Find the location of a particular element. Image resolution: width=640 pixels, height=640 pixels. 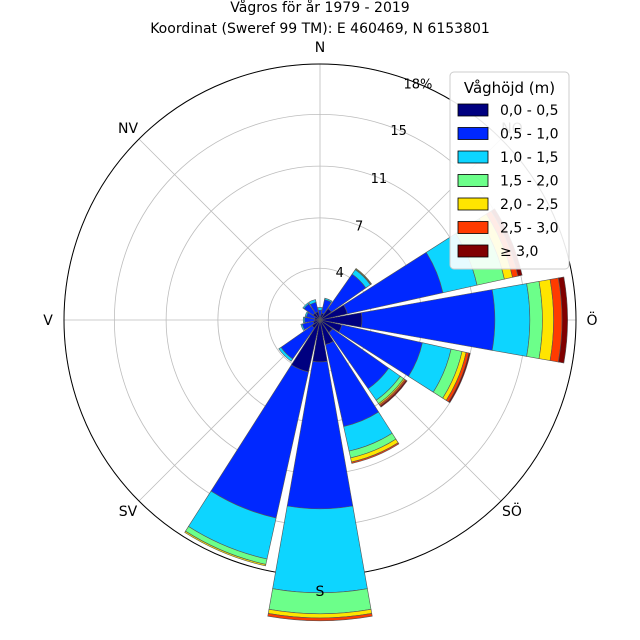

legend-box is located at coordinates (509, 170).